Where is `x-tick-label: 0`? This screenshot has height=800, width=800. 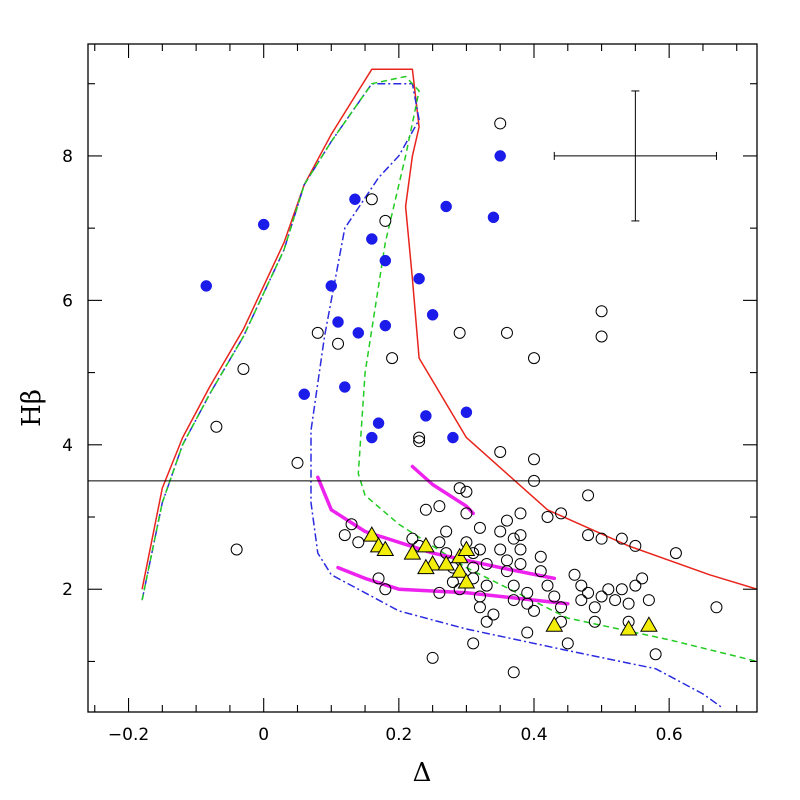 x-tick-label: 0 is located at coordinates (263, 735).